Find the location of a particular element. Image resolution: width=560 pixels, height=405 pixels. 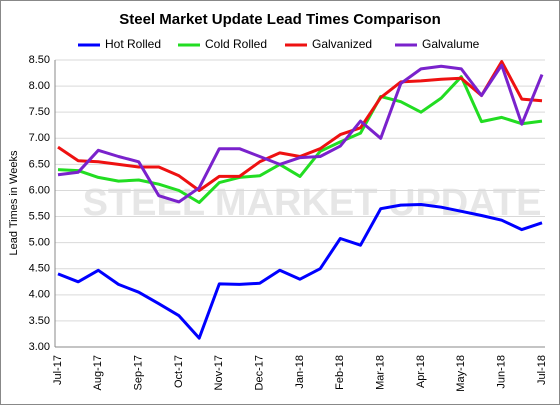

legend-label: Hot Rolled is located at coordinates (133, 44).